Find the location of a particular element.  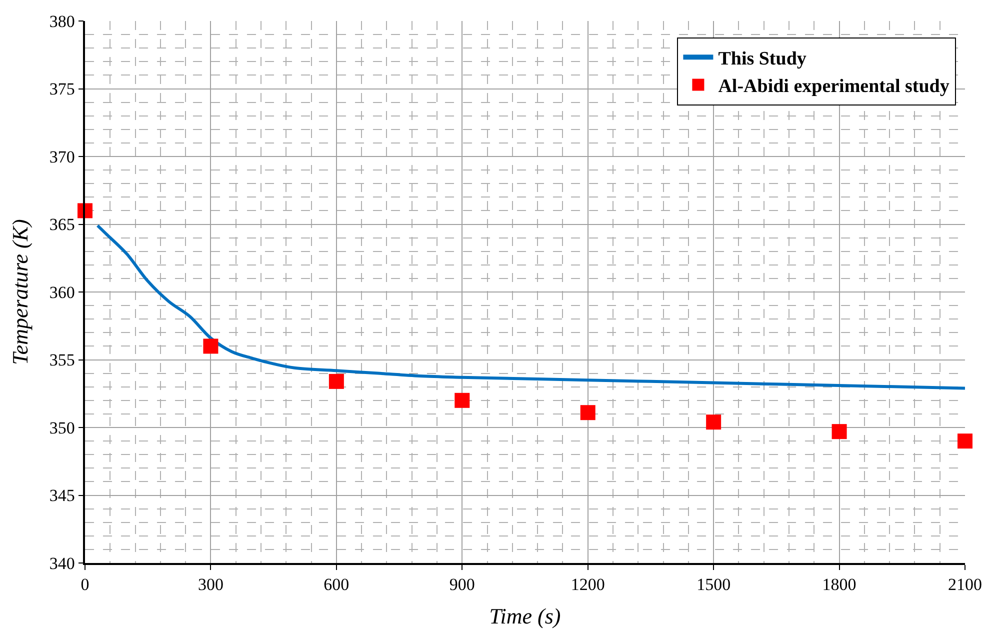

legend-label: This Study is located at coordinates (762, 59).